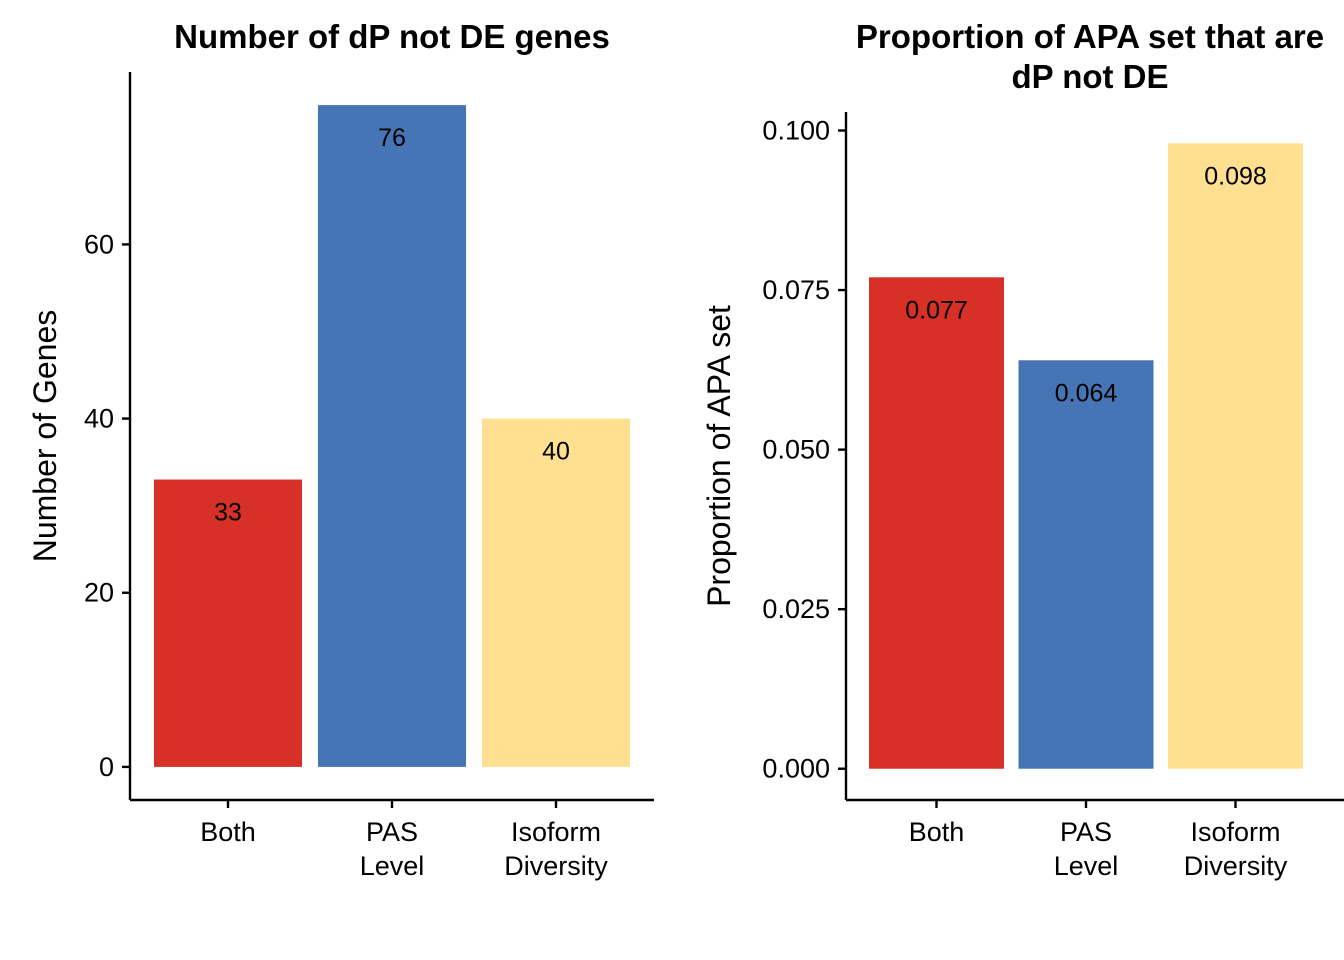 This screenshot has height=960, width=1344. What do you see at coordinates (392, 138) in the screenshot?
I see `bar-value-label: 76` at bounding box center [392, 138].